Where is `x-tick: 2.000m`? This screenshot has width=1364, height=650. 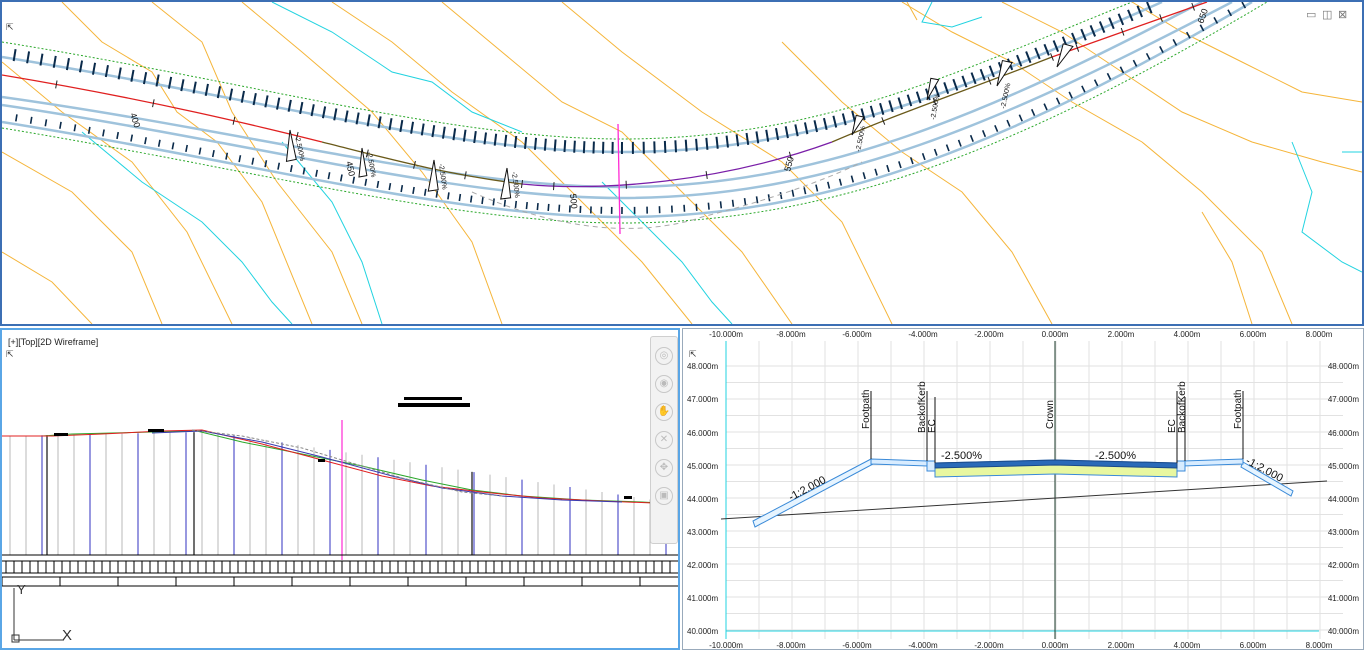
x-tick: 2.000m is located at coordinates (1121, 334).